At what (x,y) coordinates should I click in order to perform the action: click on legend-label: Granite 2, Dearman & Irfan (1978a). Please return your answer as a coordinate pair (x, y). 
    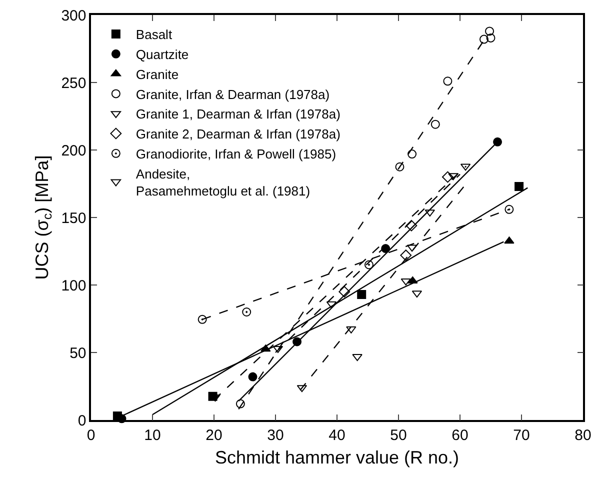
    Looking at the image, I should click on (238, 134).